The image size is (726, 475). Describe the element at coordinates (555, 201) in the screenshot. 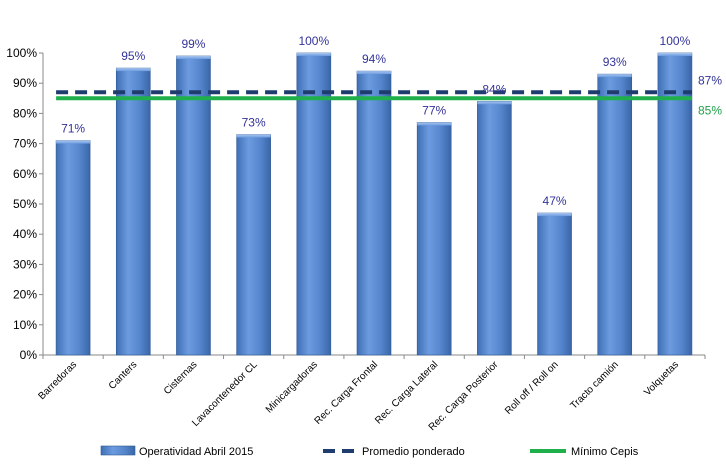

I see `bar-value-label: 47%` at that location.